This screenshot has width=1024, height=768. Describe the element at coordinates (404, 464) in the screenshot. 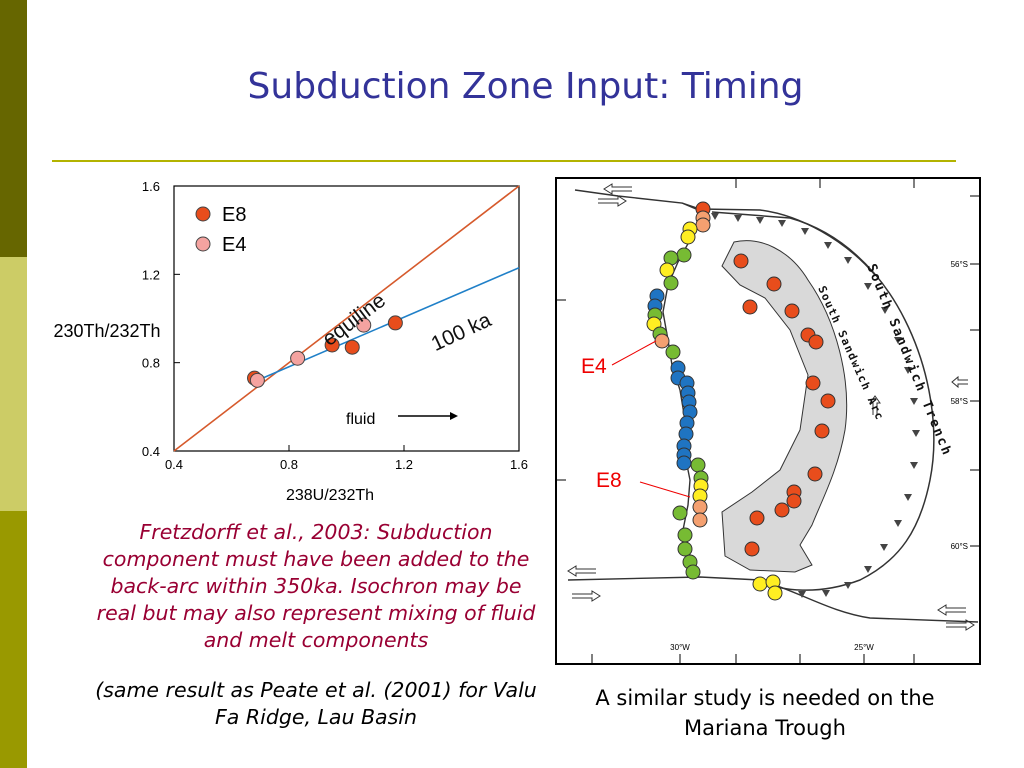

I see `x-tick-label: 1.2` at that location.